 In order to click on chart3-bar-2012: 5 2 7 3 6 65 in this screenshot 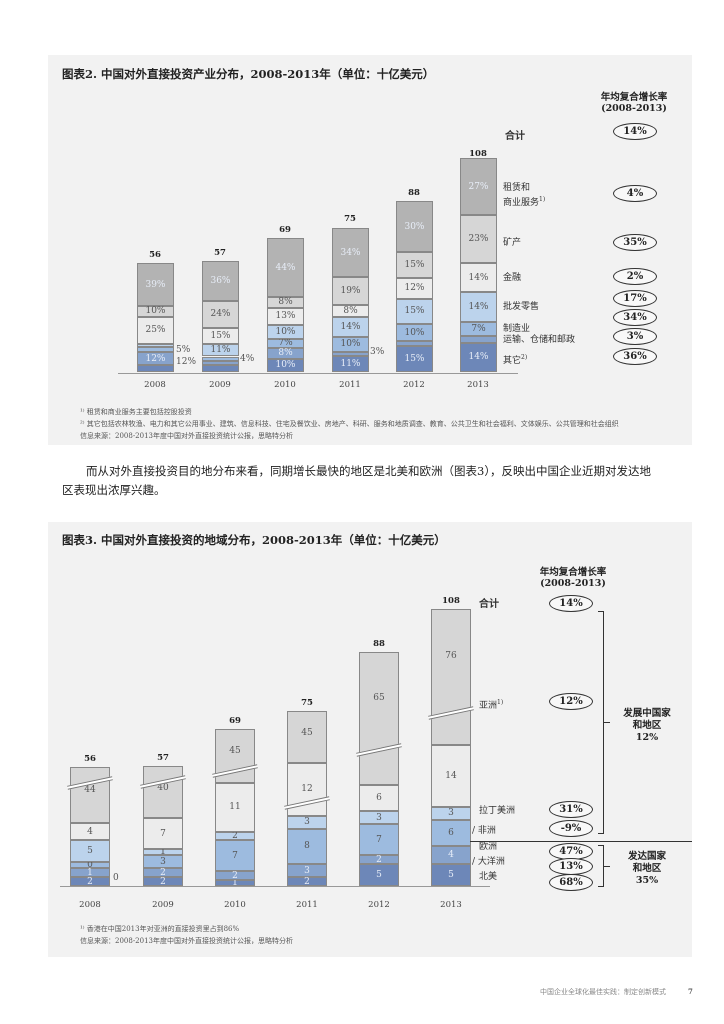, I will do `click(379, 769)`.